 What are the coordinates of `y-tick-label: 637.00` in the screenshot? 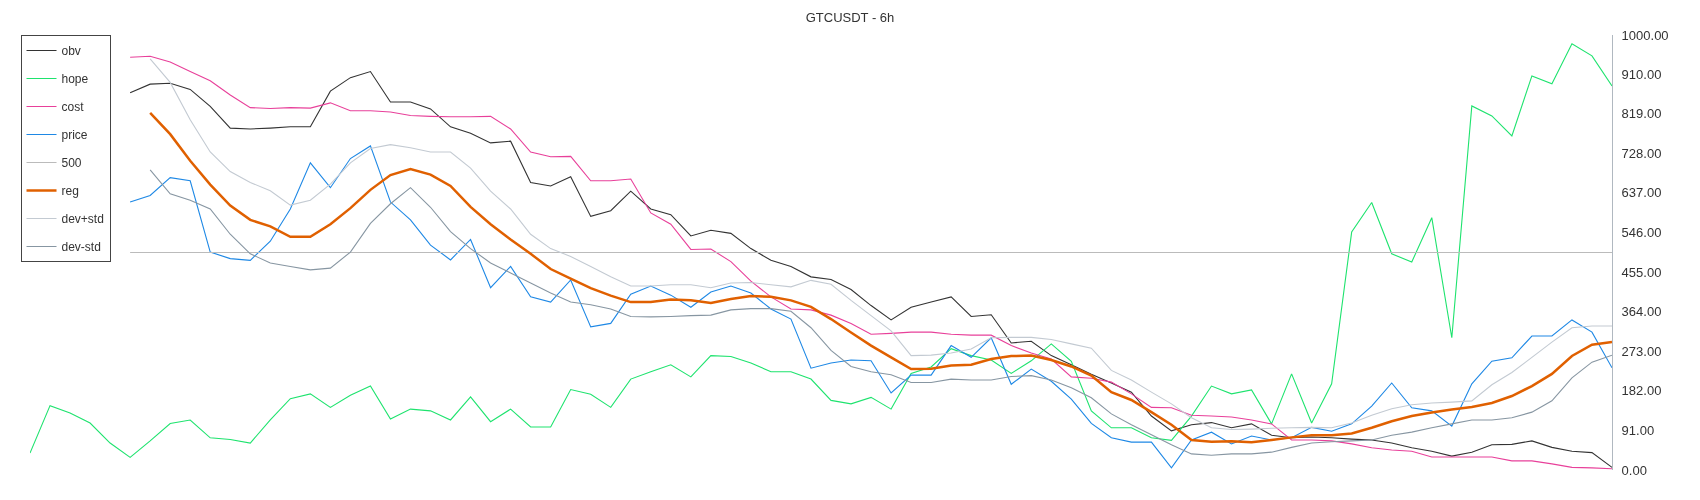 It's located at (1641, 193).